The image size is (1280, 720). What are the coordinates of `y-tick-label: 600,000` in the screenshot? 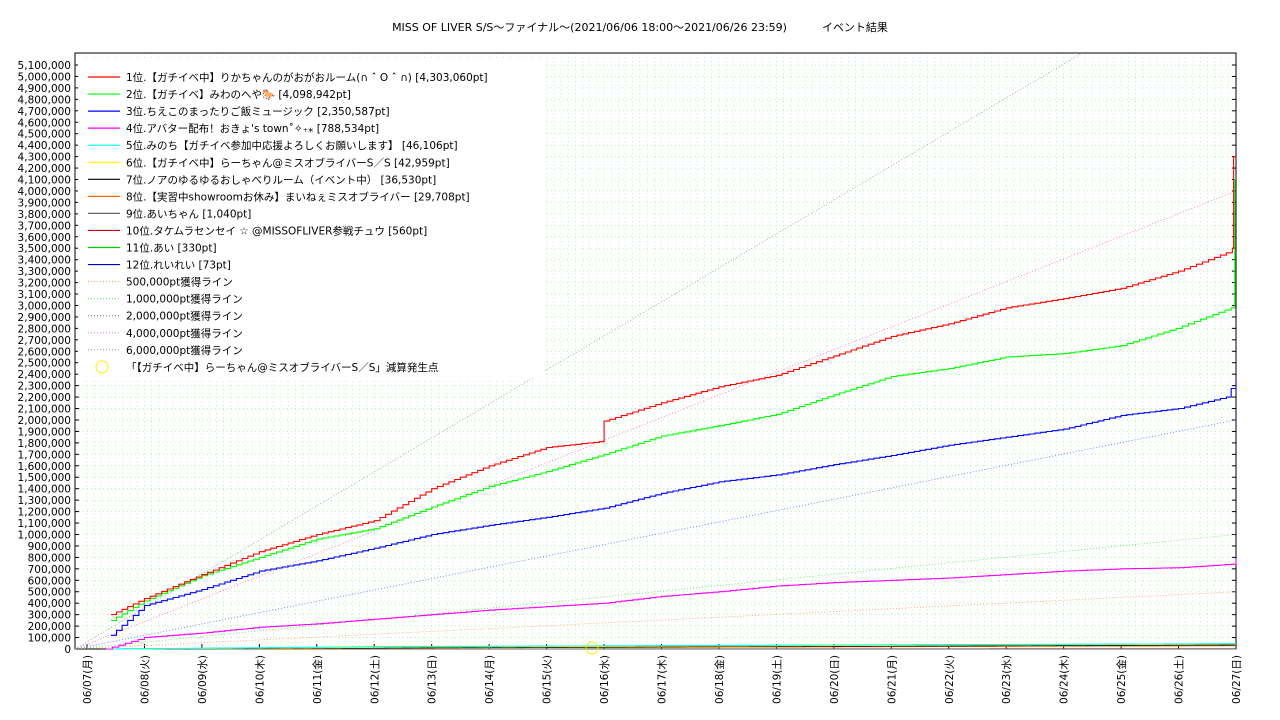 It's located at (49, 581).